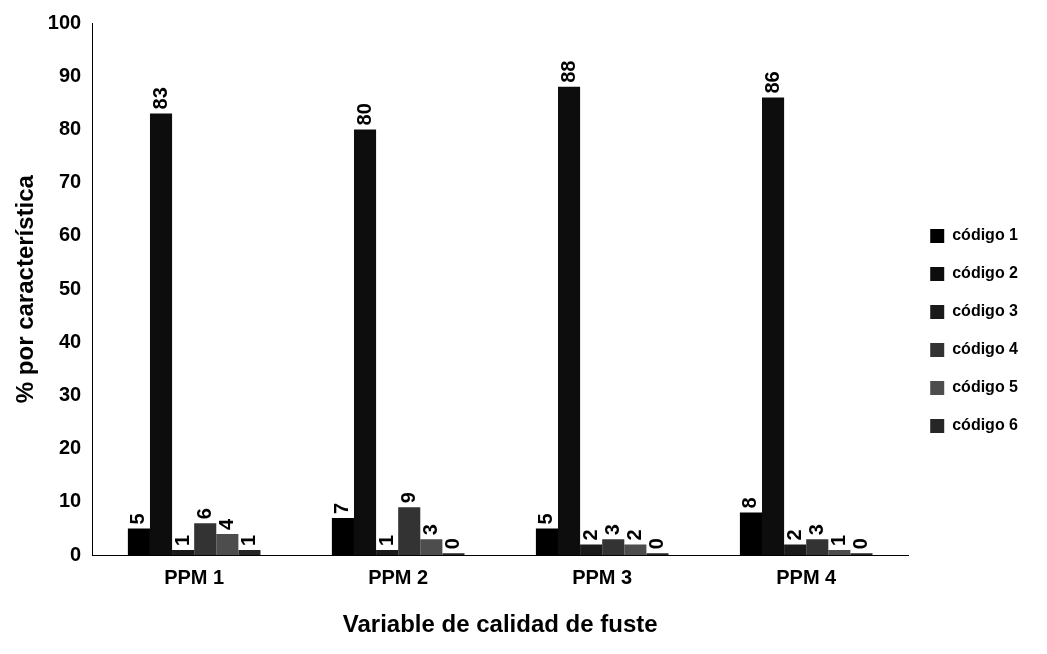  Describe the element at coordinates (771, 82) in the screenshot. I see `data-label: 86` at that location.